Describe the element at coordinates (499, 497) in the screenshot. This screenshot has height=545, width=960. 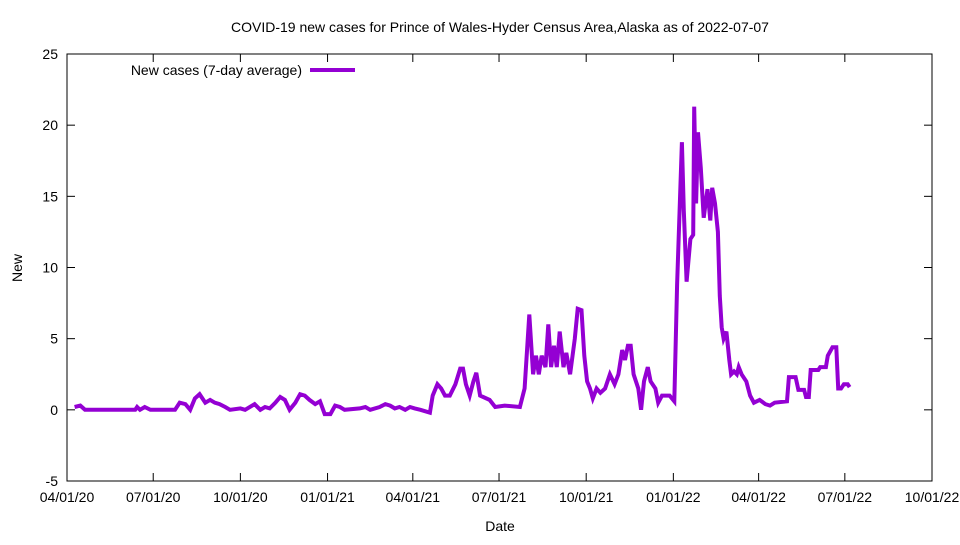
I see `x-tick-label: 07/01/21` at that location.